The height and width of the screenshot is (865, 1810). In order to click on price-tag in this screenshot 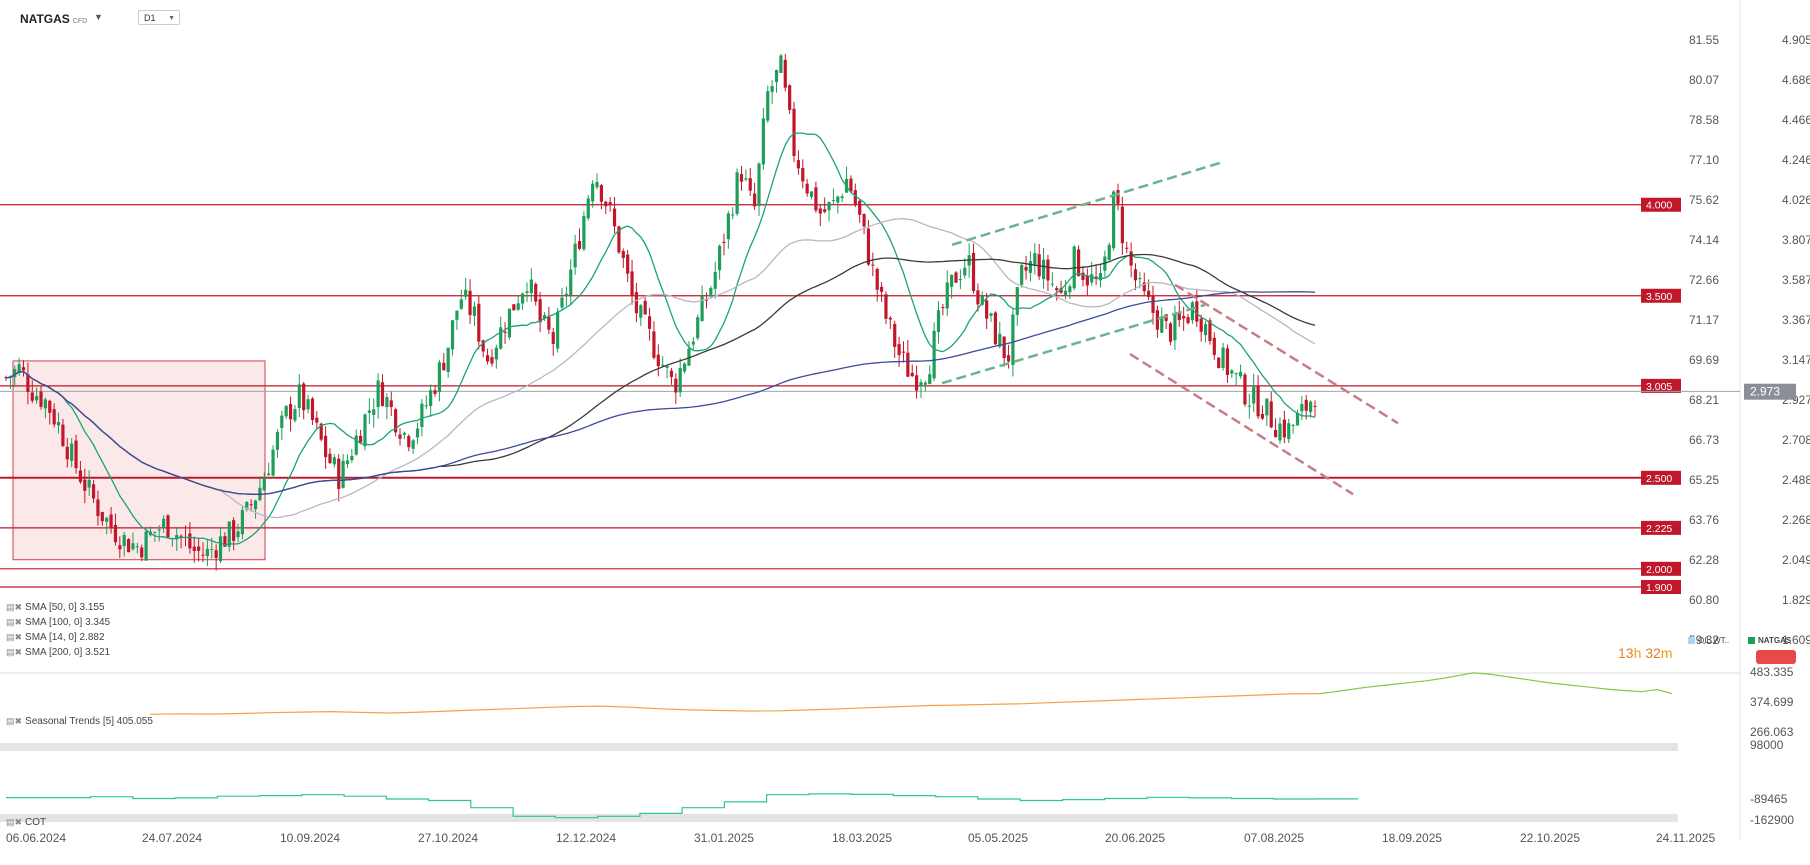, I will do `click(1770, 391)`.